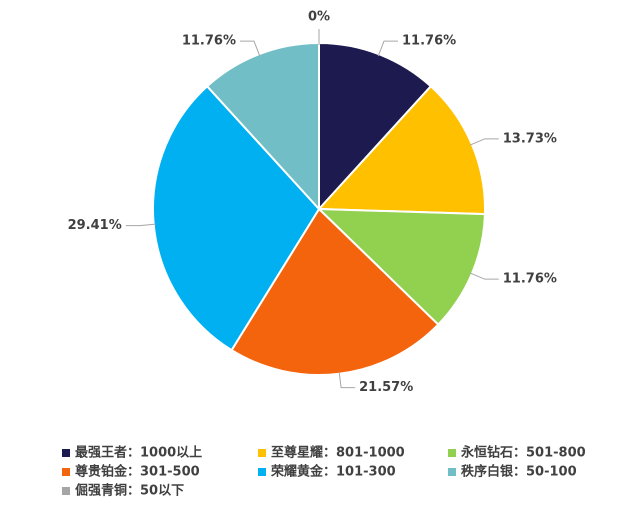 This screenshot has height=511, width=635. Describe the element at coordinates (319, 17) in the screenshot. I see `data-label: 0%` at that location.